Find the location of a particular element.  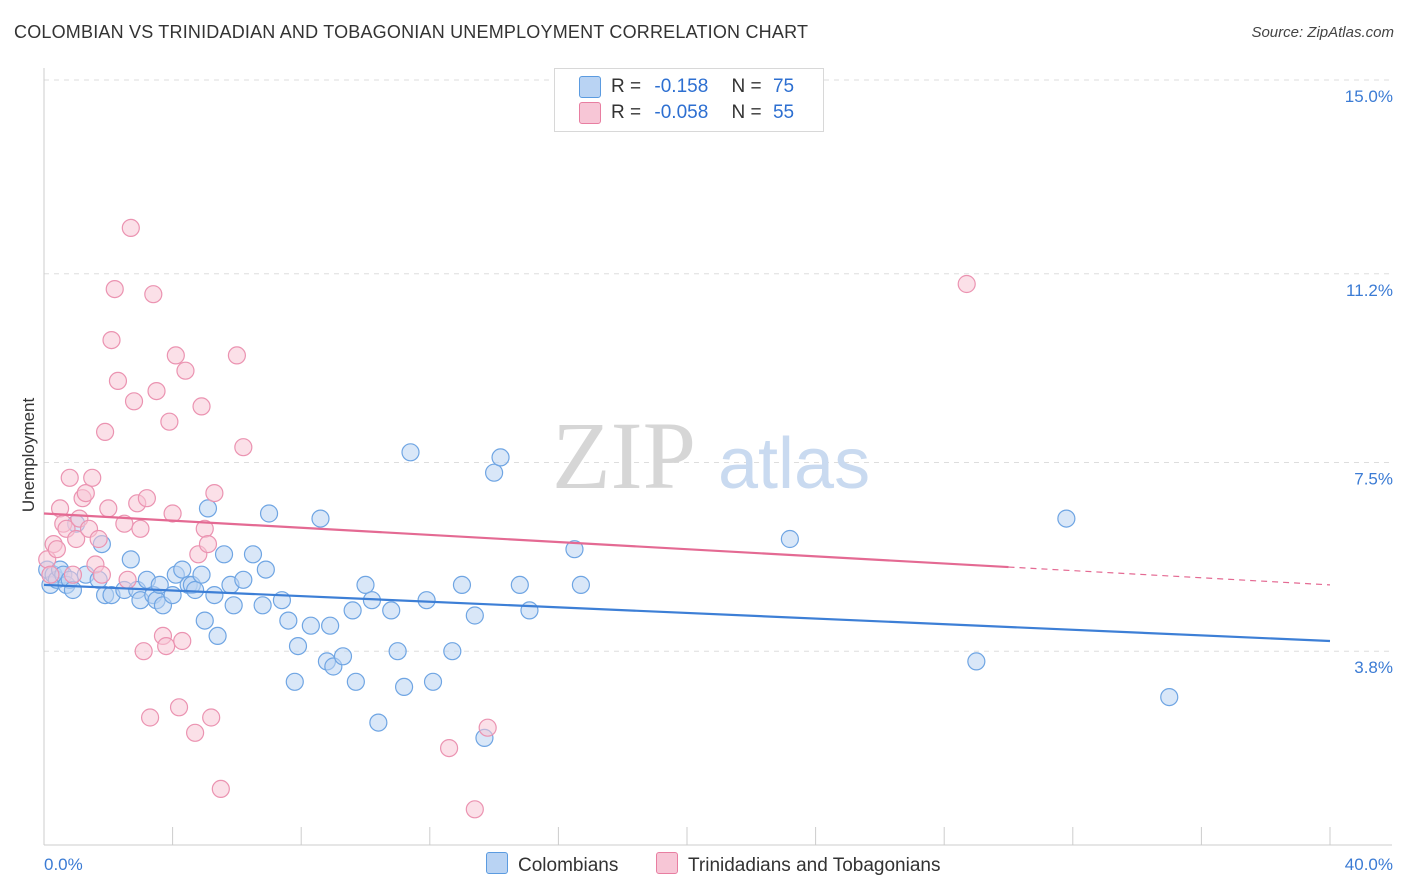

colombians-swatch is located at coordinates (590, 87).